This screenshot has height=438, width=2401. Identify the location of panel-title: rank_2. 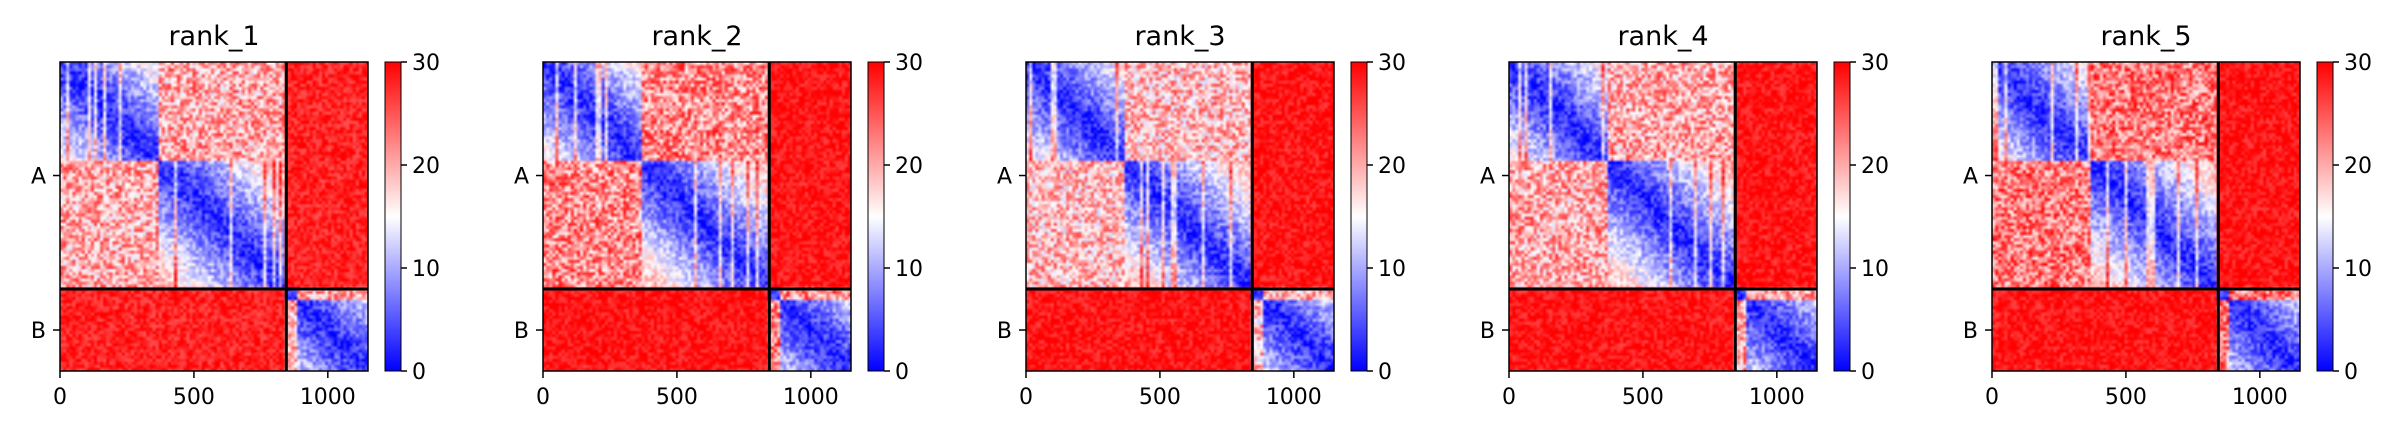
(696, 36).